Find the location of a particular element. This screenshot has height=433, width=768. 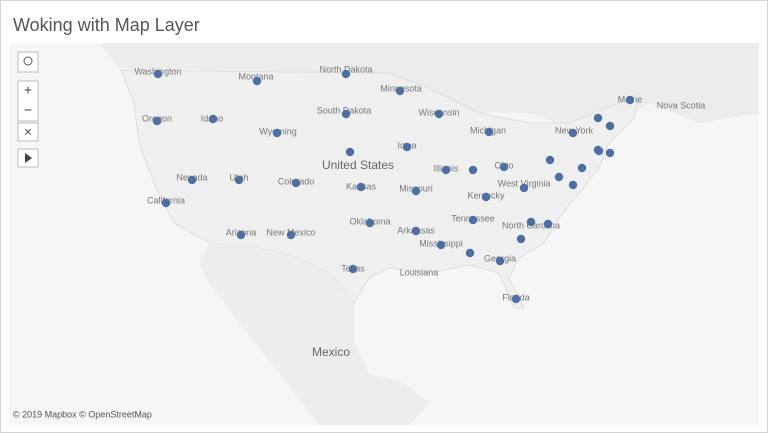

zoom-in: + is located at coordinates (28, 90).